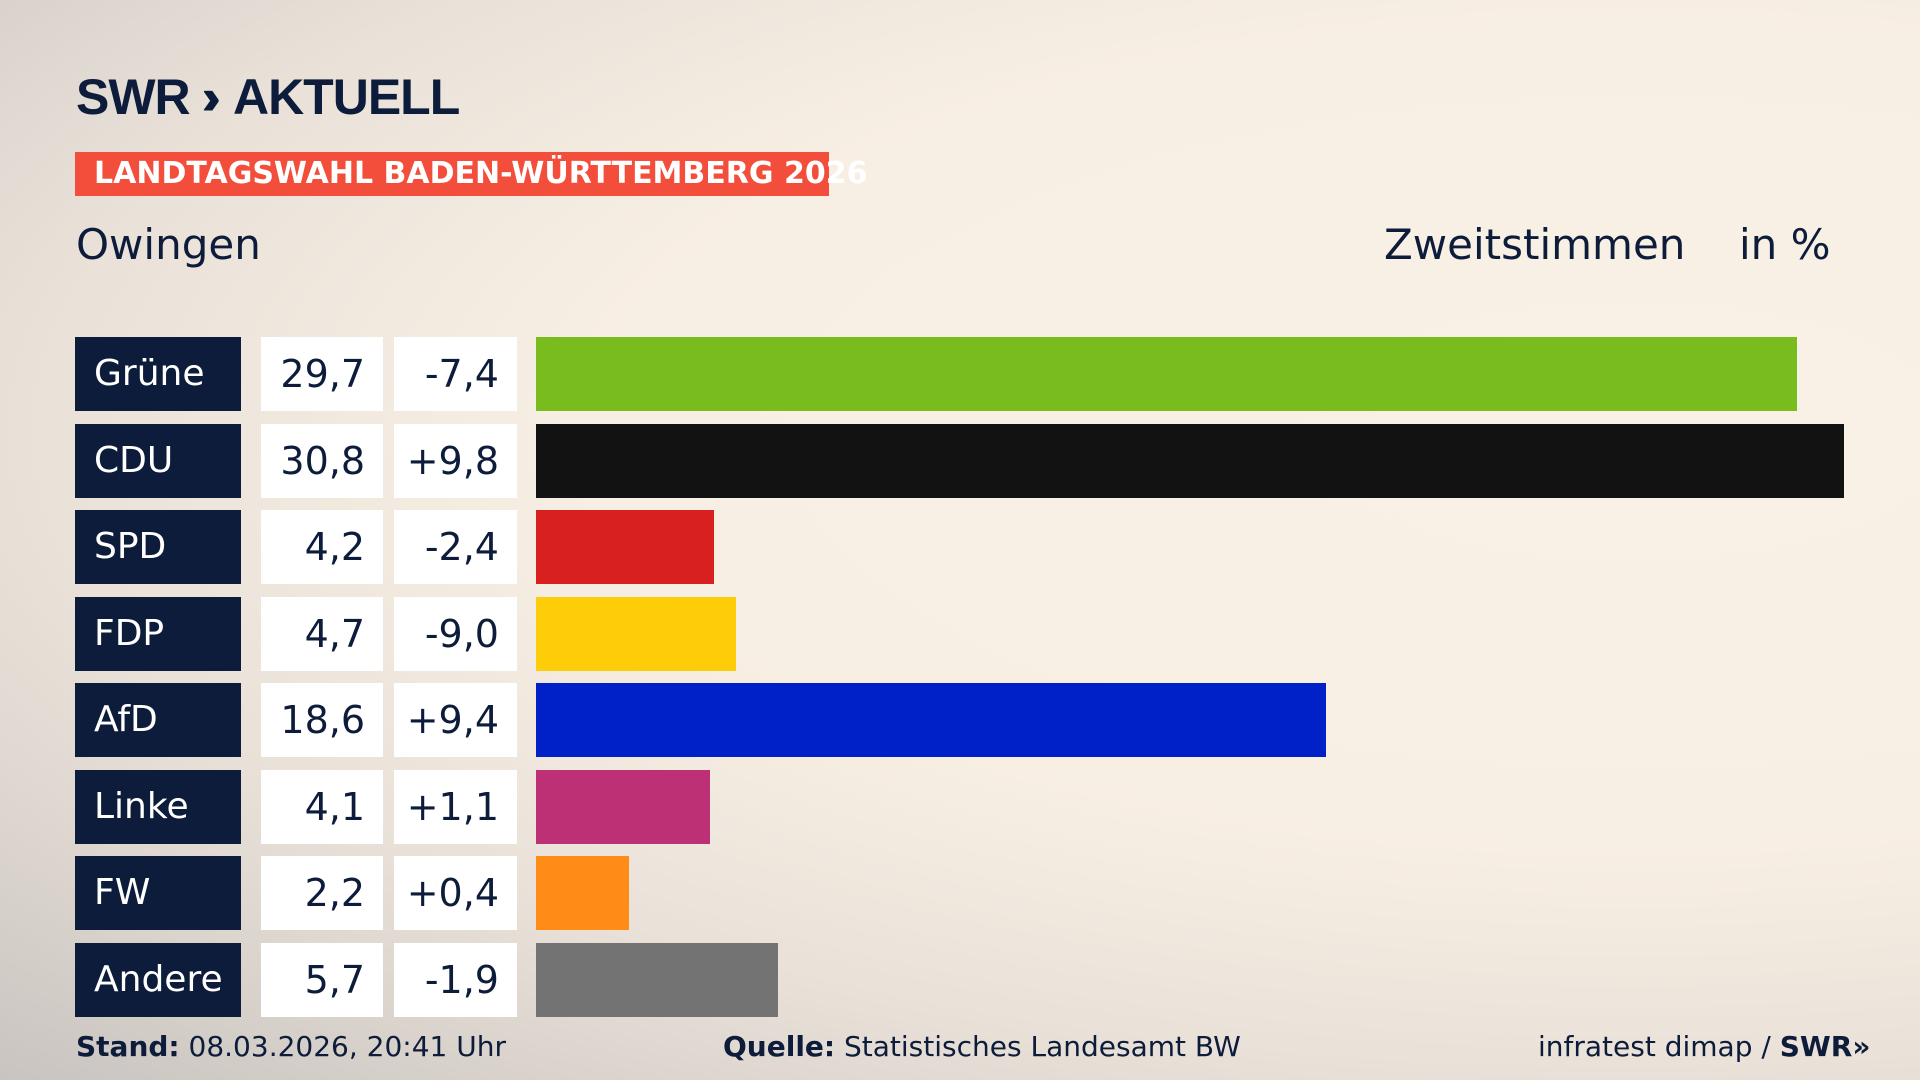 This screenshot has width=1920, height=1080. I want to click on timestamp: Stand: 08.03.2026, 20:41 Uhr, so click(291, 1046).